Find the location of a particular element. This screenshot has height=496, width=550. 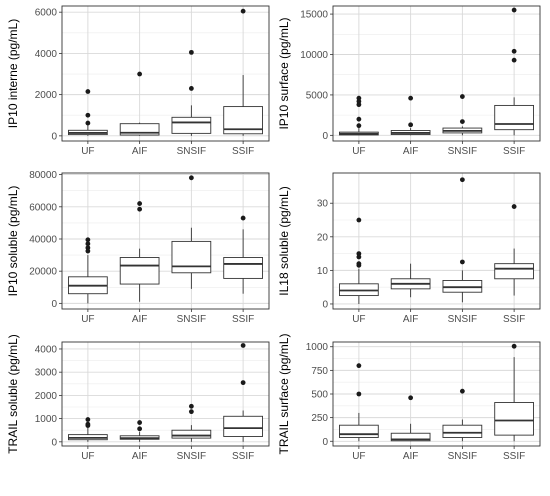

y-tick-label: 10 is located at coordinates (323, 271).